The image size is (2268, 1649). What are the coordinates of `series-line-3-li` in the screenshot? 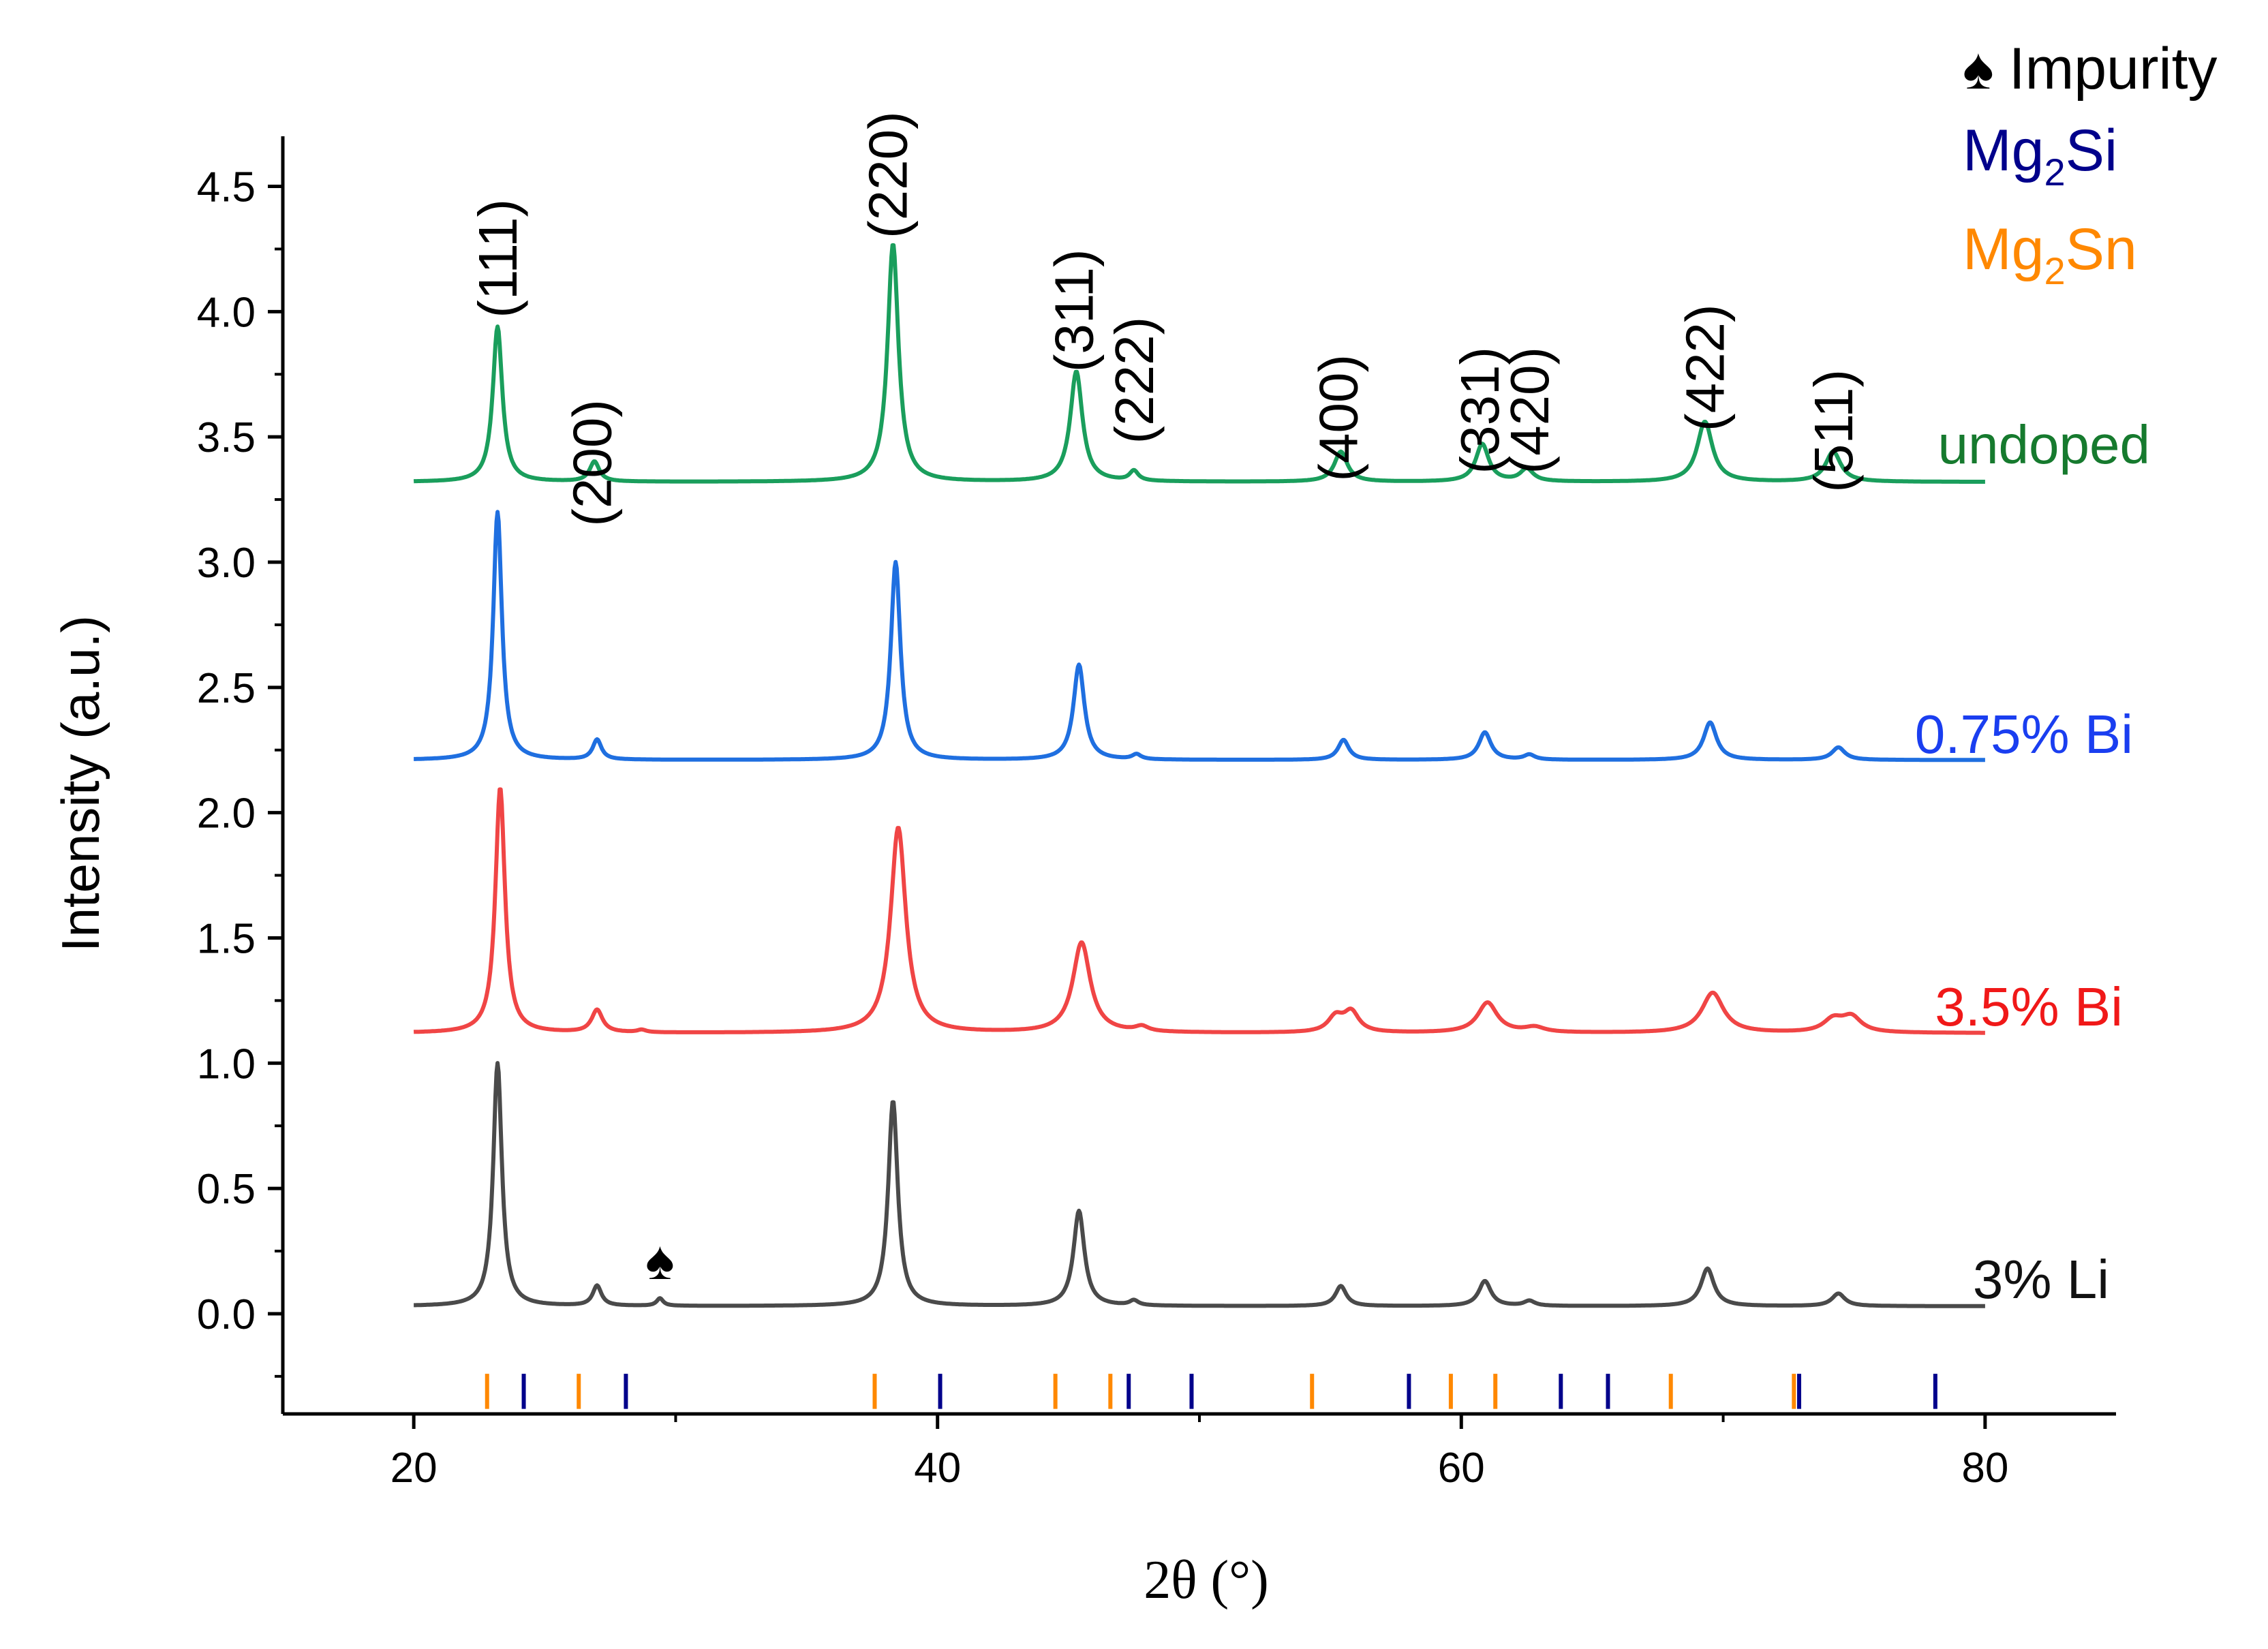 It's located at (1199, 1184).